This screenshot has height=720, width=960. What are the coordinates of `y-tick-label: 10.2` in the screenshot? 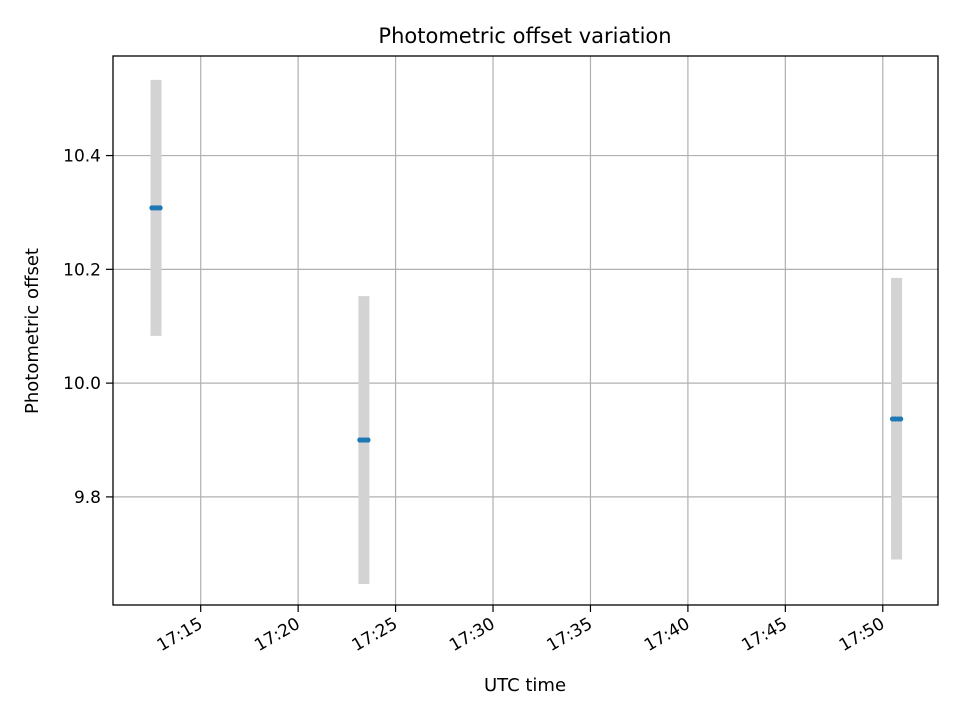 It's located at (82, 270).